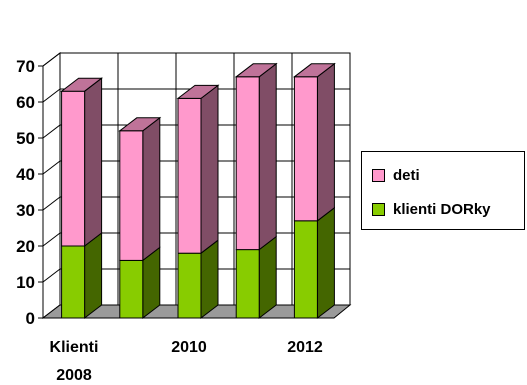 Image resolution: width=527 pixels, height=385 pixels. I want to click on legend-item-klienti-dorky: klienti DORky, so click(431, 209).